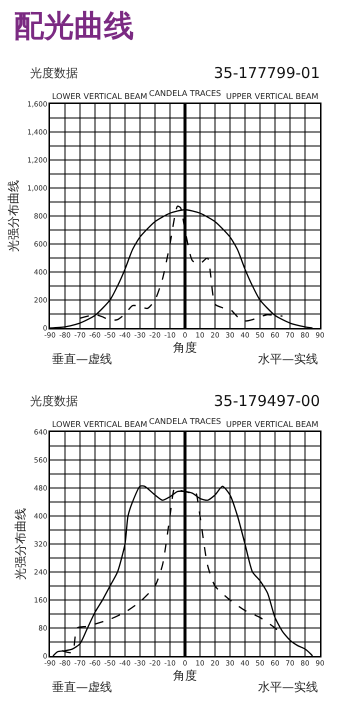  I want to click on chart-subtitle: 35-179497-00, so click(267, 401).